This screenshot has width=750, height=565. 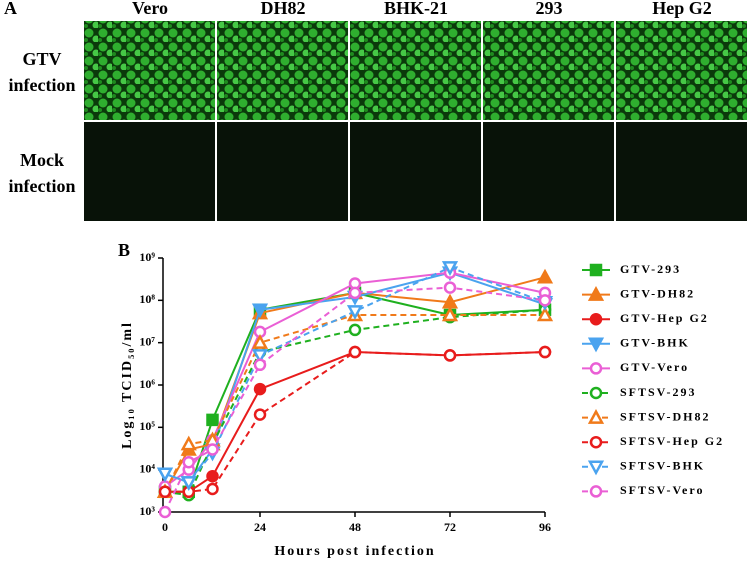 What do you see at coordinates (147, 257) in the screenshot?
I see `y-tick-label: 10⁹` at bounding box center [147, 257].